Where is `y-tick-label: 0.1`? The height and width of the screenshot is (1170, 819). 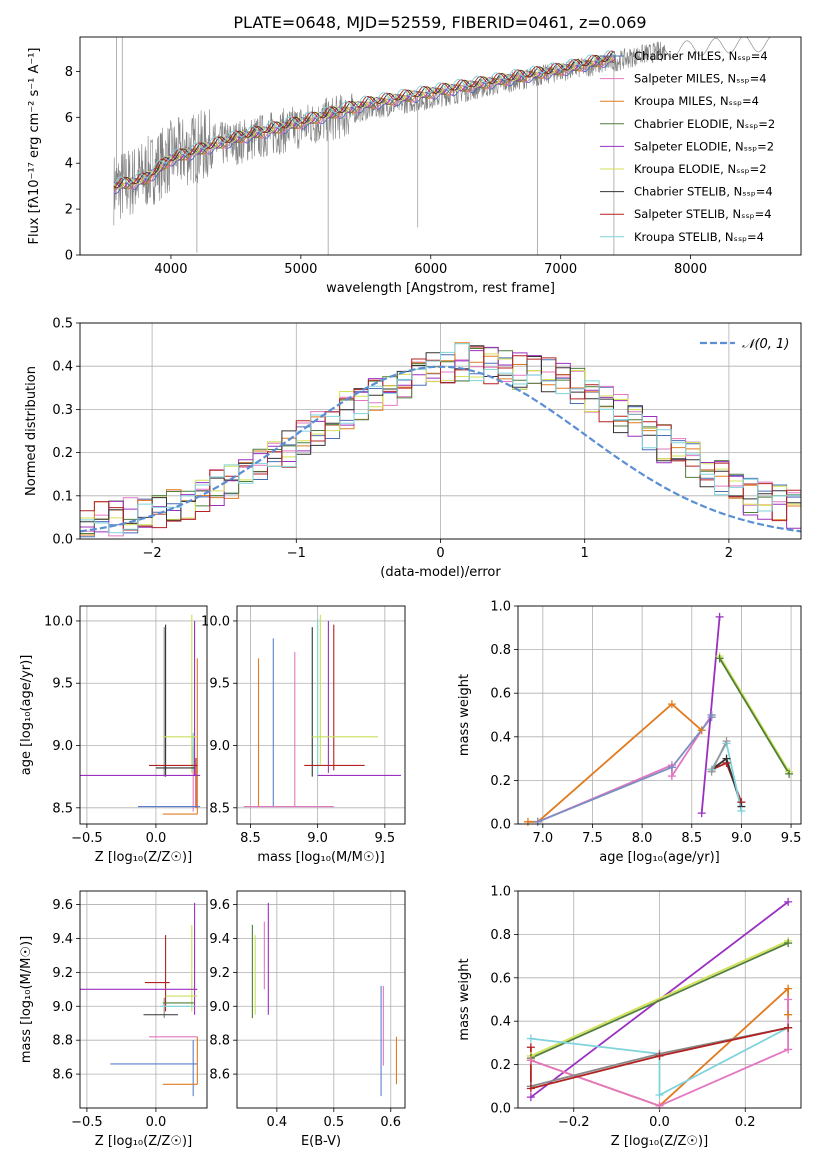 y-tick-label: 0.1 is located at coordinates (62, 496).